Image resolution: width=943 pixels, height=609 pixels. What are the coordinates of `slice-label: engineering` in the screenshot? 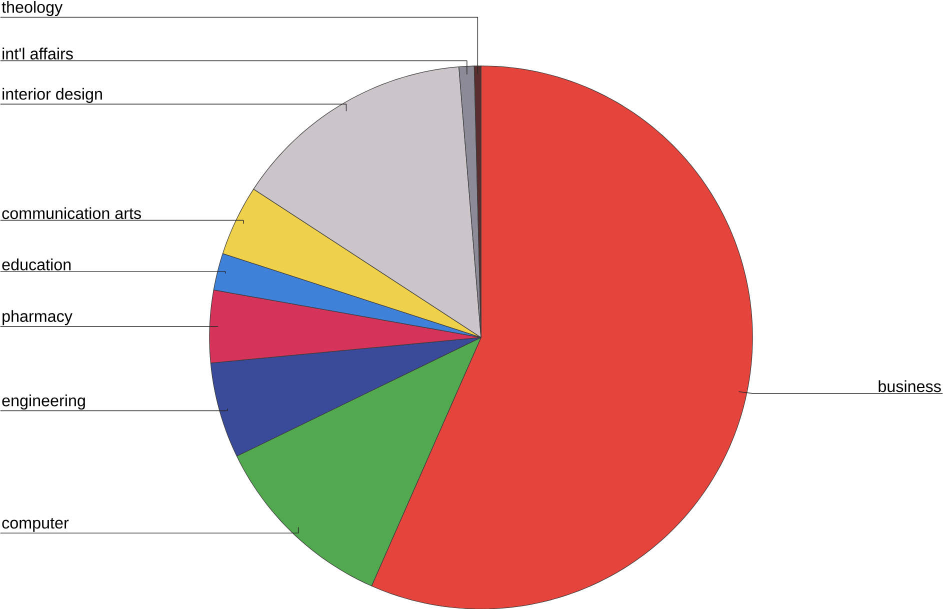 It's located at (43, 402).